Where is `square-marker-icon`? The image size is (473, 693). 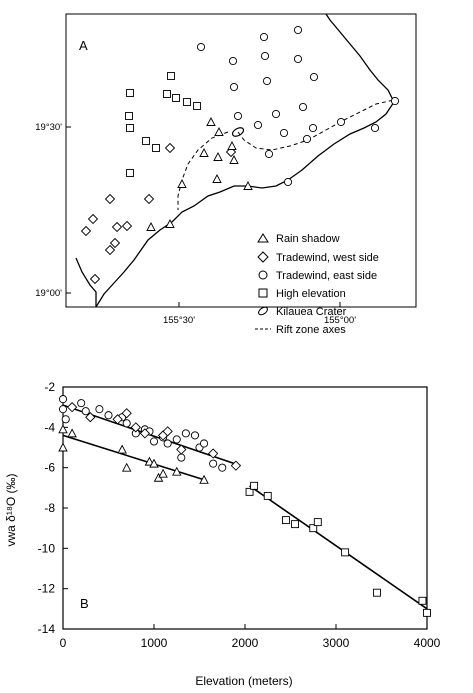 square-marker-icon is located at coordinates (263, 293).